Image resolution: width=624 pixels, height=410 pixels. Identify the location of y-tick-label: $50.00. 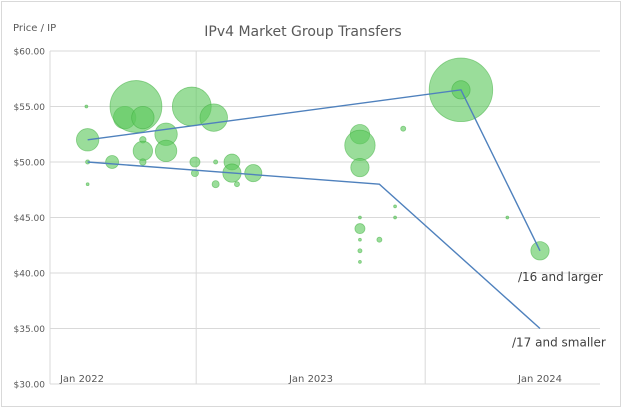
(30, 164).